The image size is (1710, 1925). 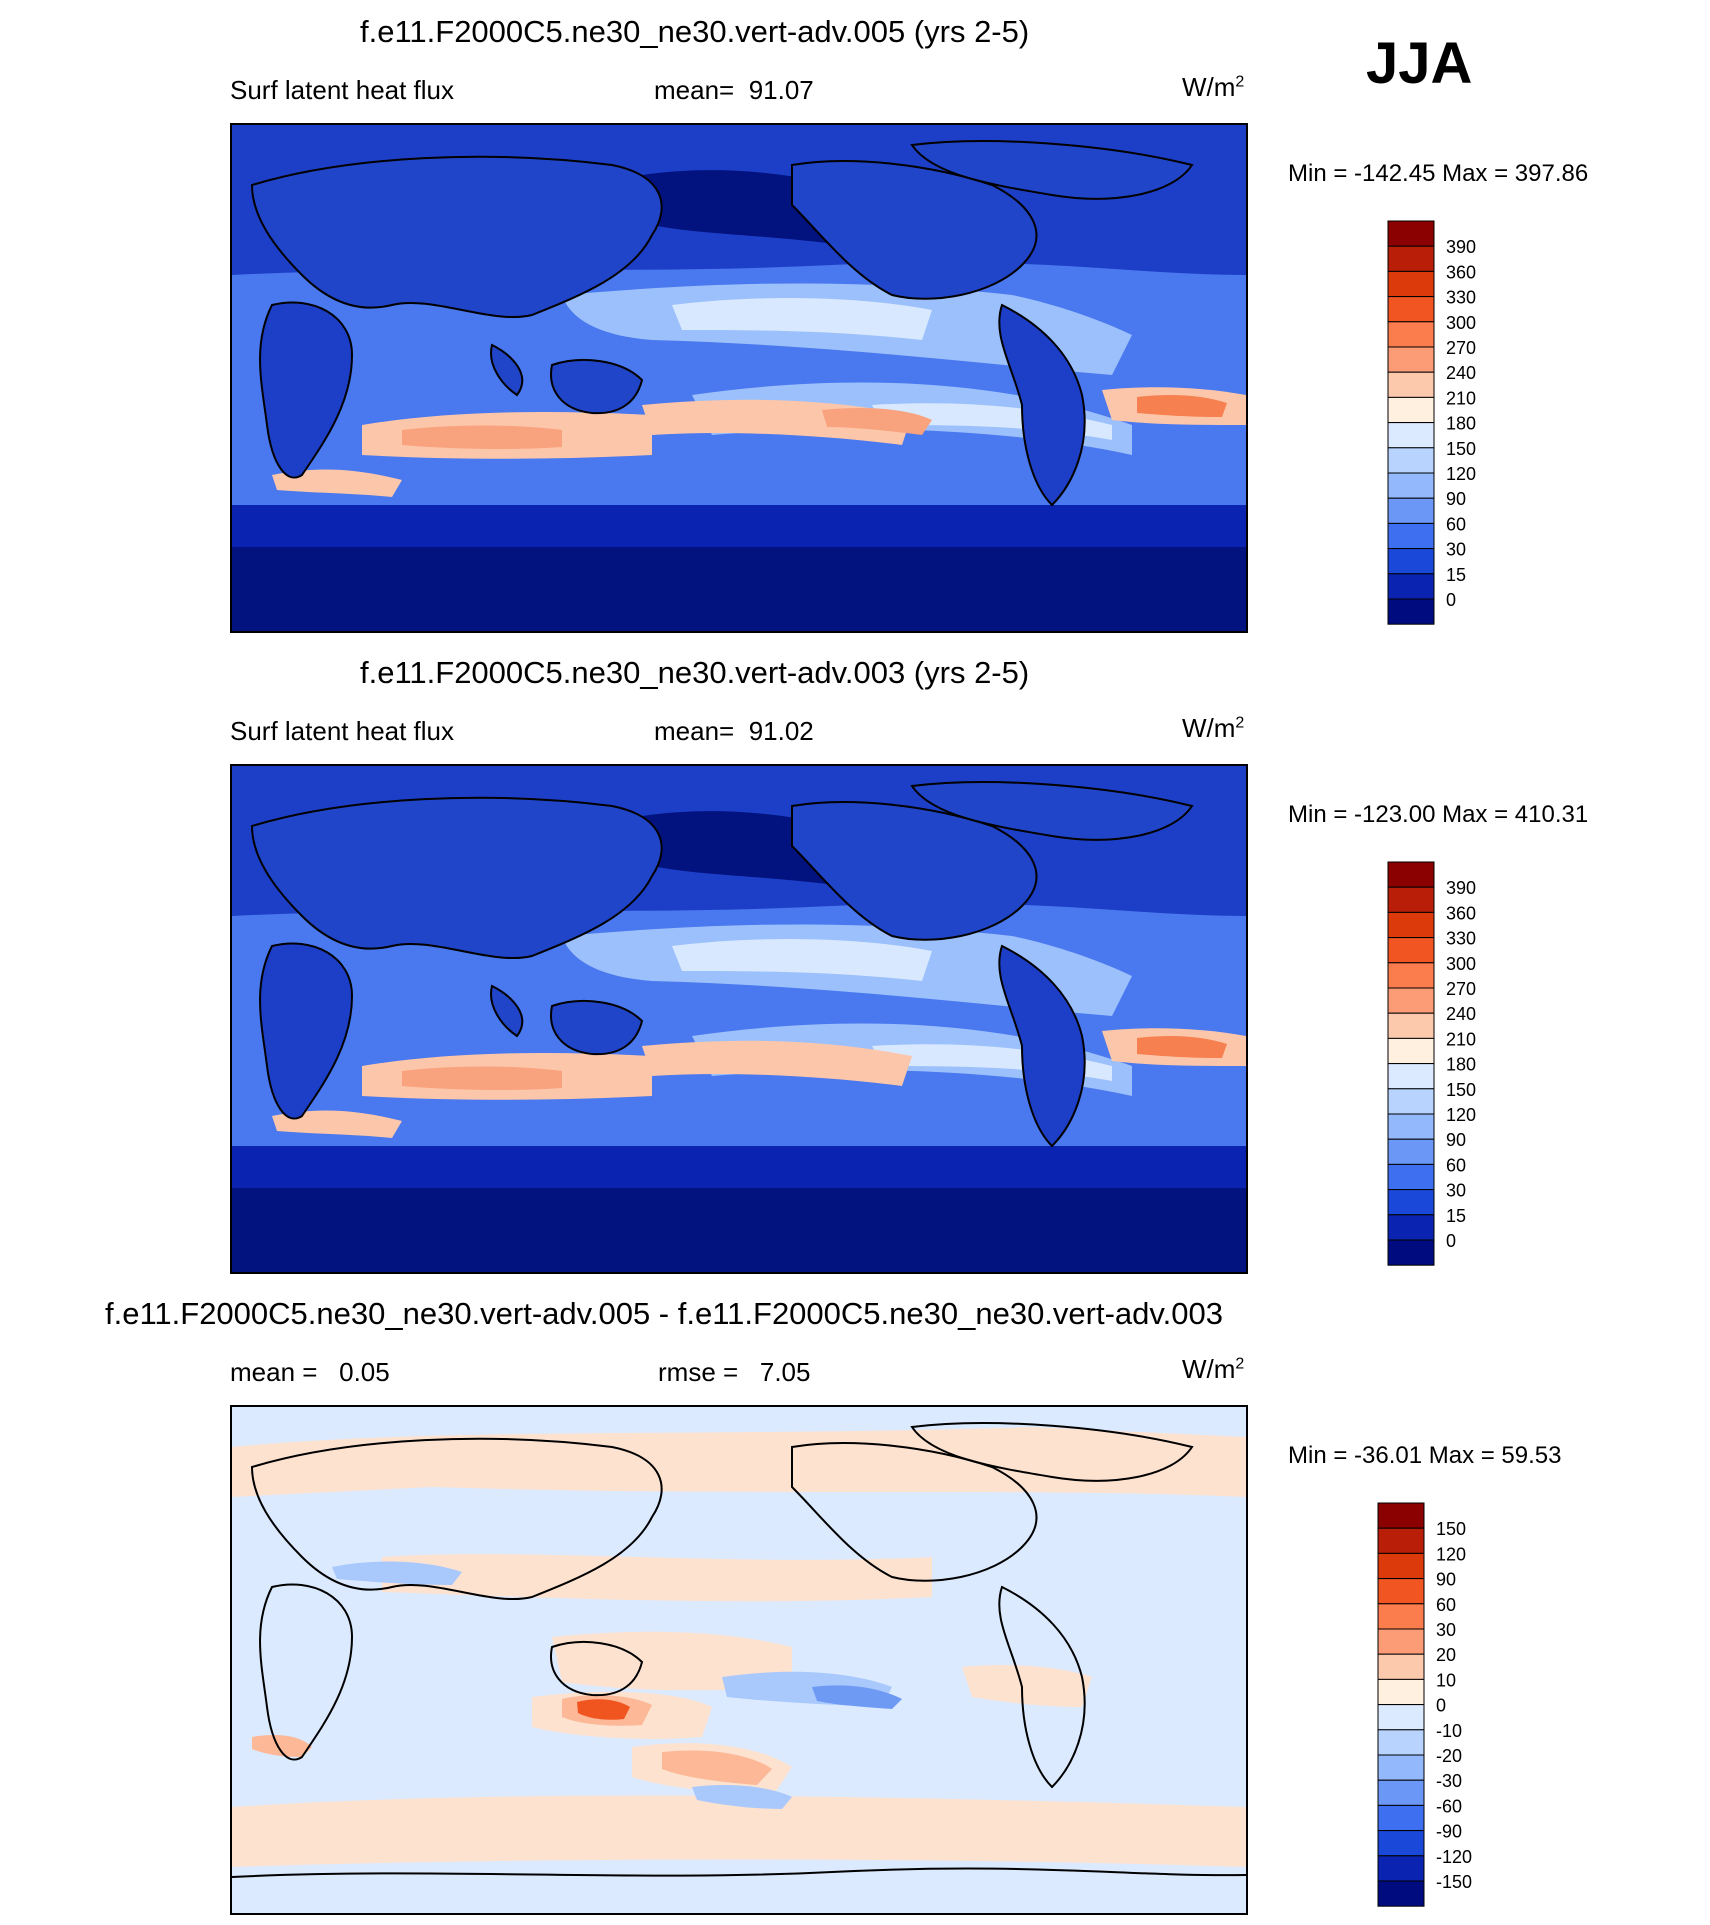 What do you see at coordinates (1456, 1216) in the screenshot?
I see `colorbar-tick-label: 15` at bounding box center [1456, 1216].